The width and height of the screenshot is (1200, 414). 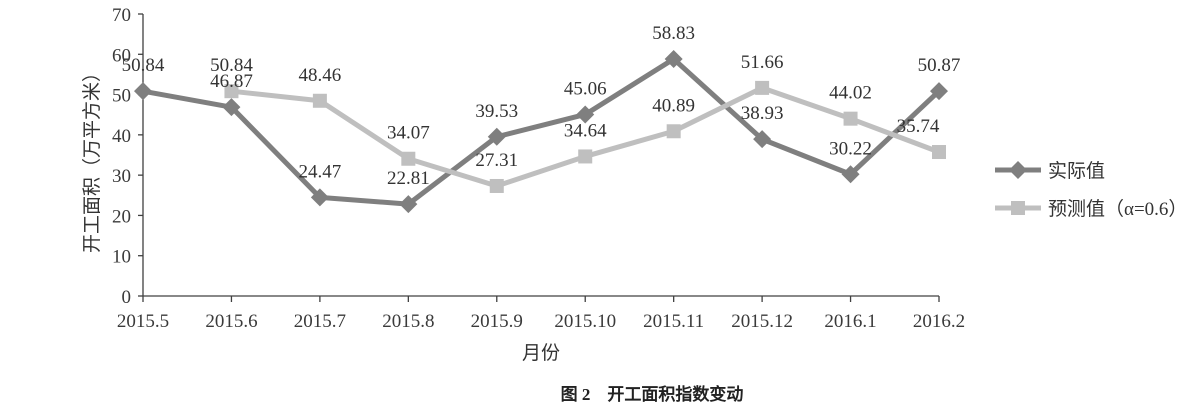 I want to click on x-tick-label: 2015.8, so click(x=408, y=321).